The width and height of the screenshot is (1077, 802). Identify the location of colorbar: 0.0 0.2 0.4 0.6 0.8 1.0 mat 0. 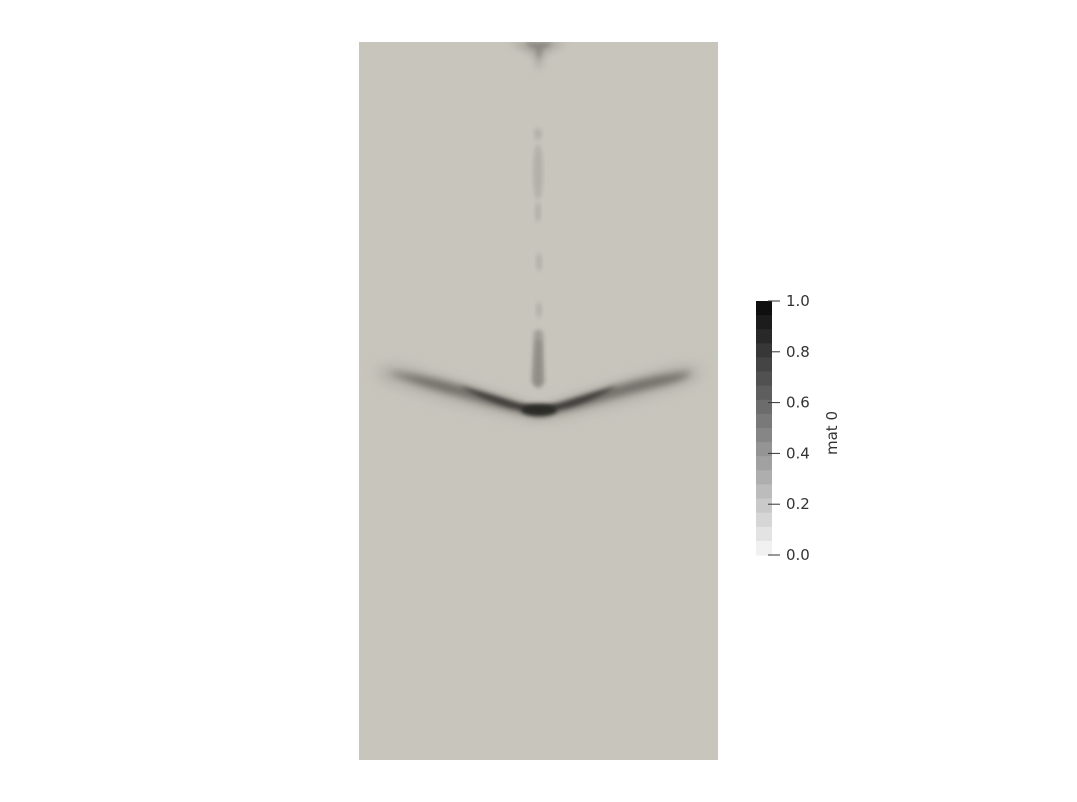
(798, 428).